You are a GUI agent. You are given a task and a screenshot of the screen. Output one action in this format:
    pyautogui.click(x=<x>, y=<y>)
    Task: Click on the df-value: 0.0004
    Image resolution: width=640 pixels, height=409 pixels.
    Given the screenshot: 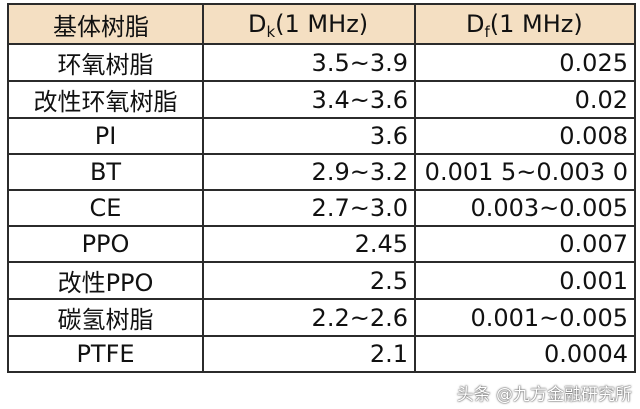 What is the action you would take?
    pyautogui.click(x=525, y=354)
    